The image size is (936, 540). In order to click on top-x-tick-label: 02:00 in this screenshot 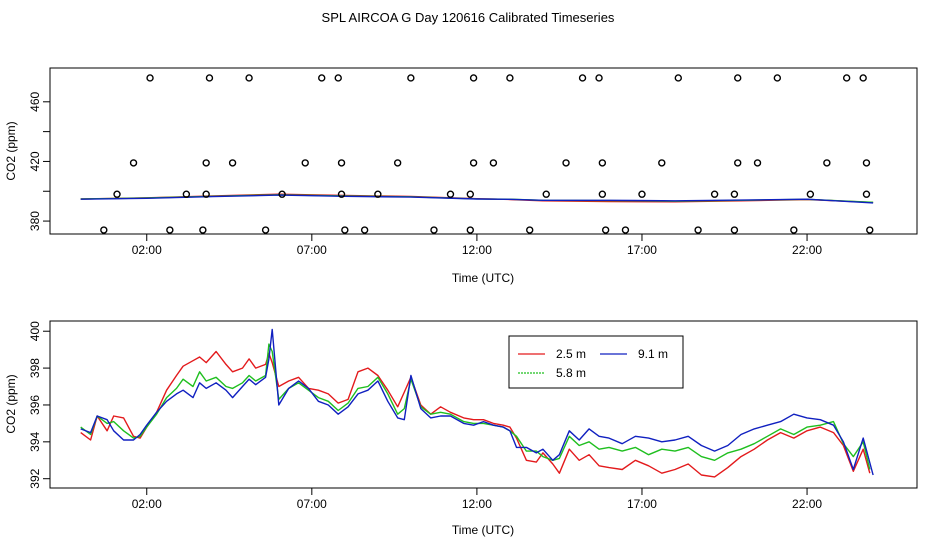, I will do `click(147, 250)`.